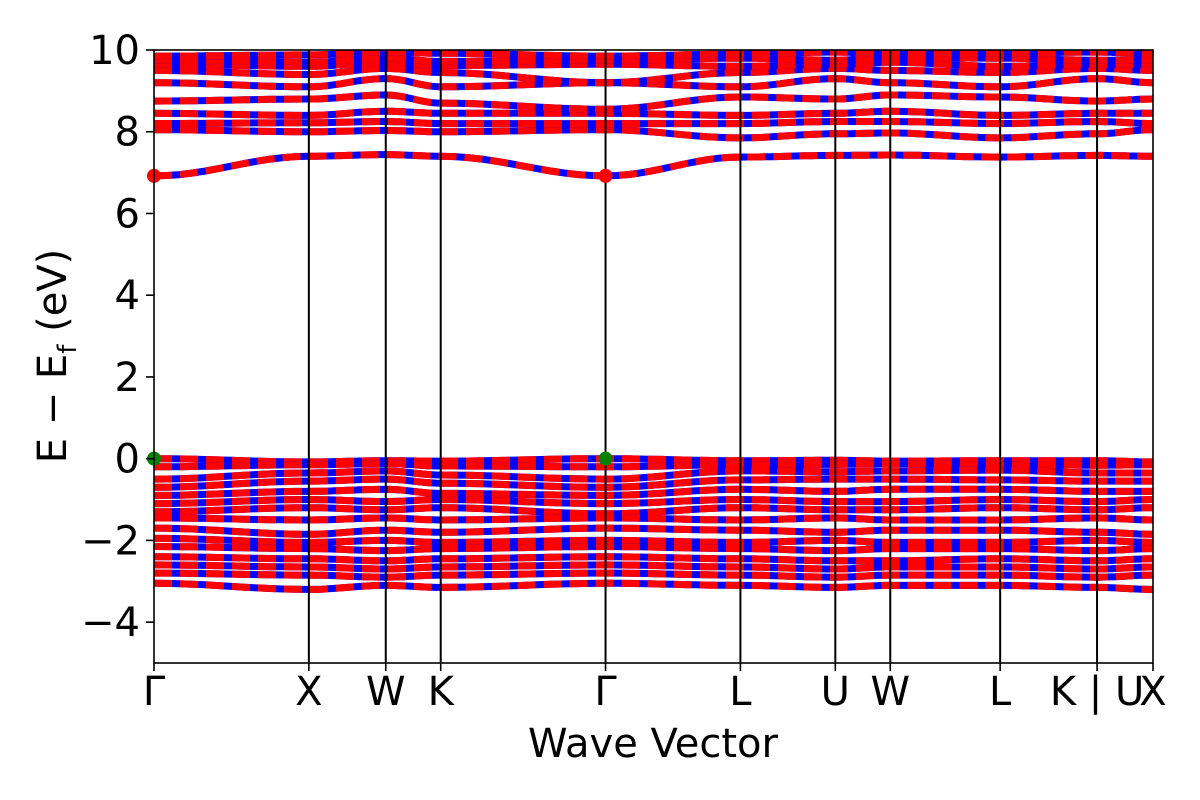  What do you see at coordinates (127, 378) in the screenshot?
I see `y-tick-label-3: 2` at bounding box center [127, 378].